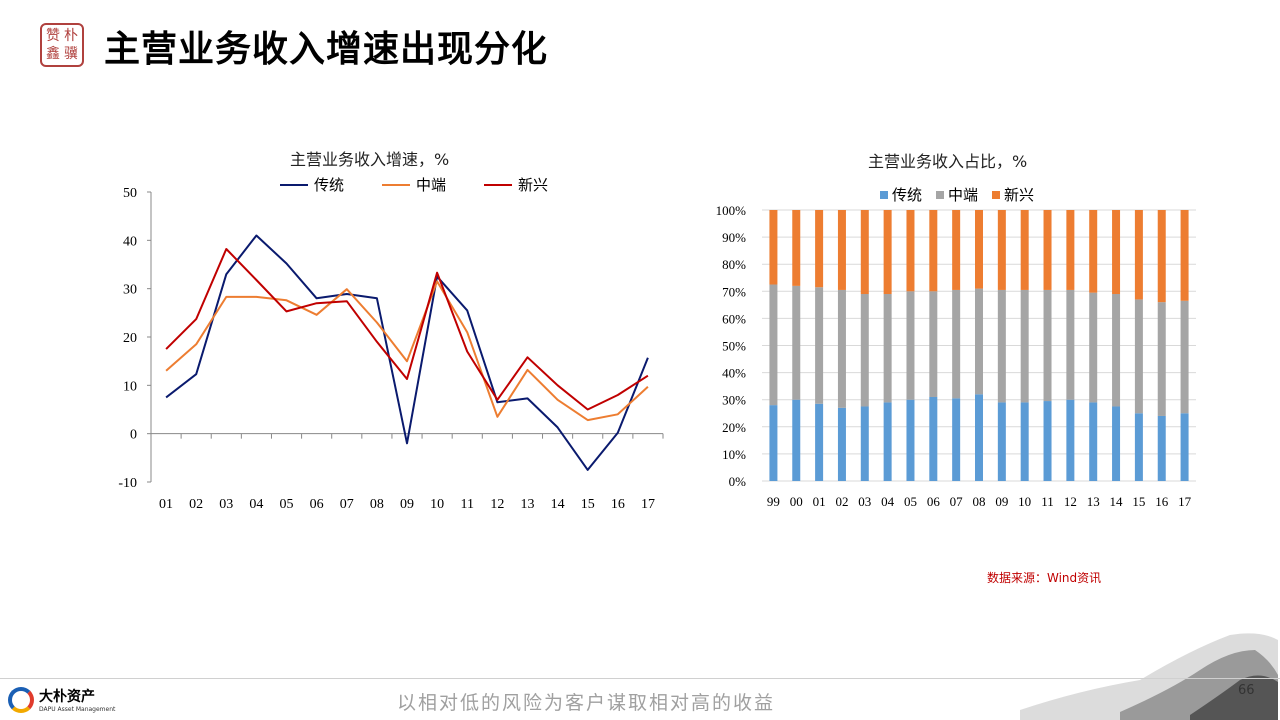 This screenshot has width=1280, height=720. Describe the element at coordinates (1001, 501) in the screenshot. I see `x-tick-label: 09` at that location.